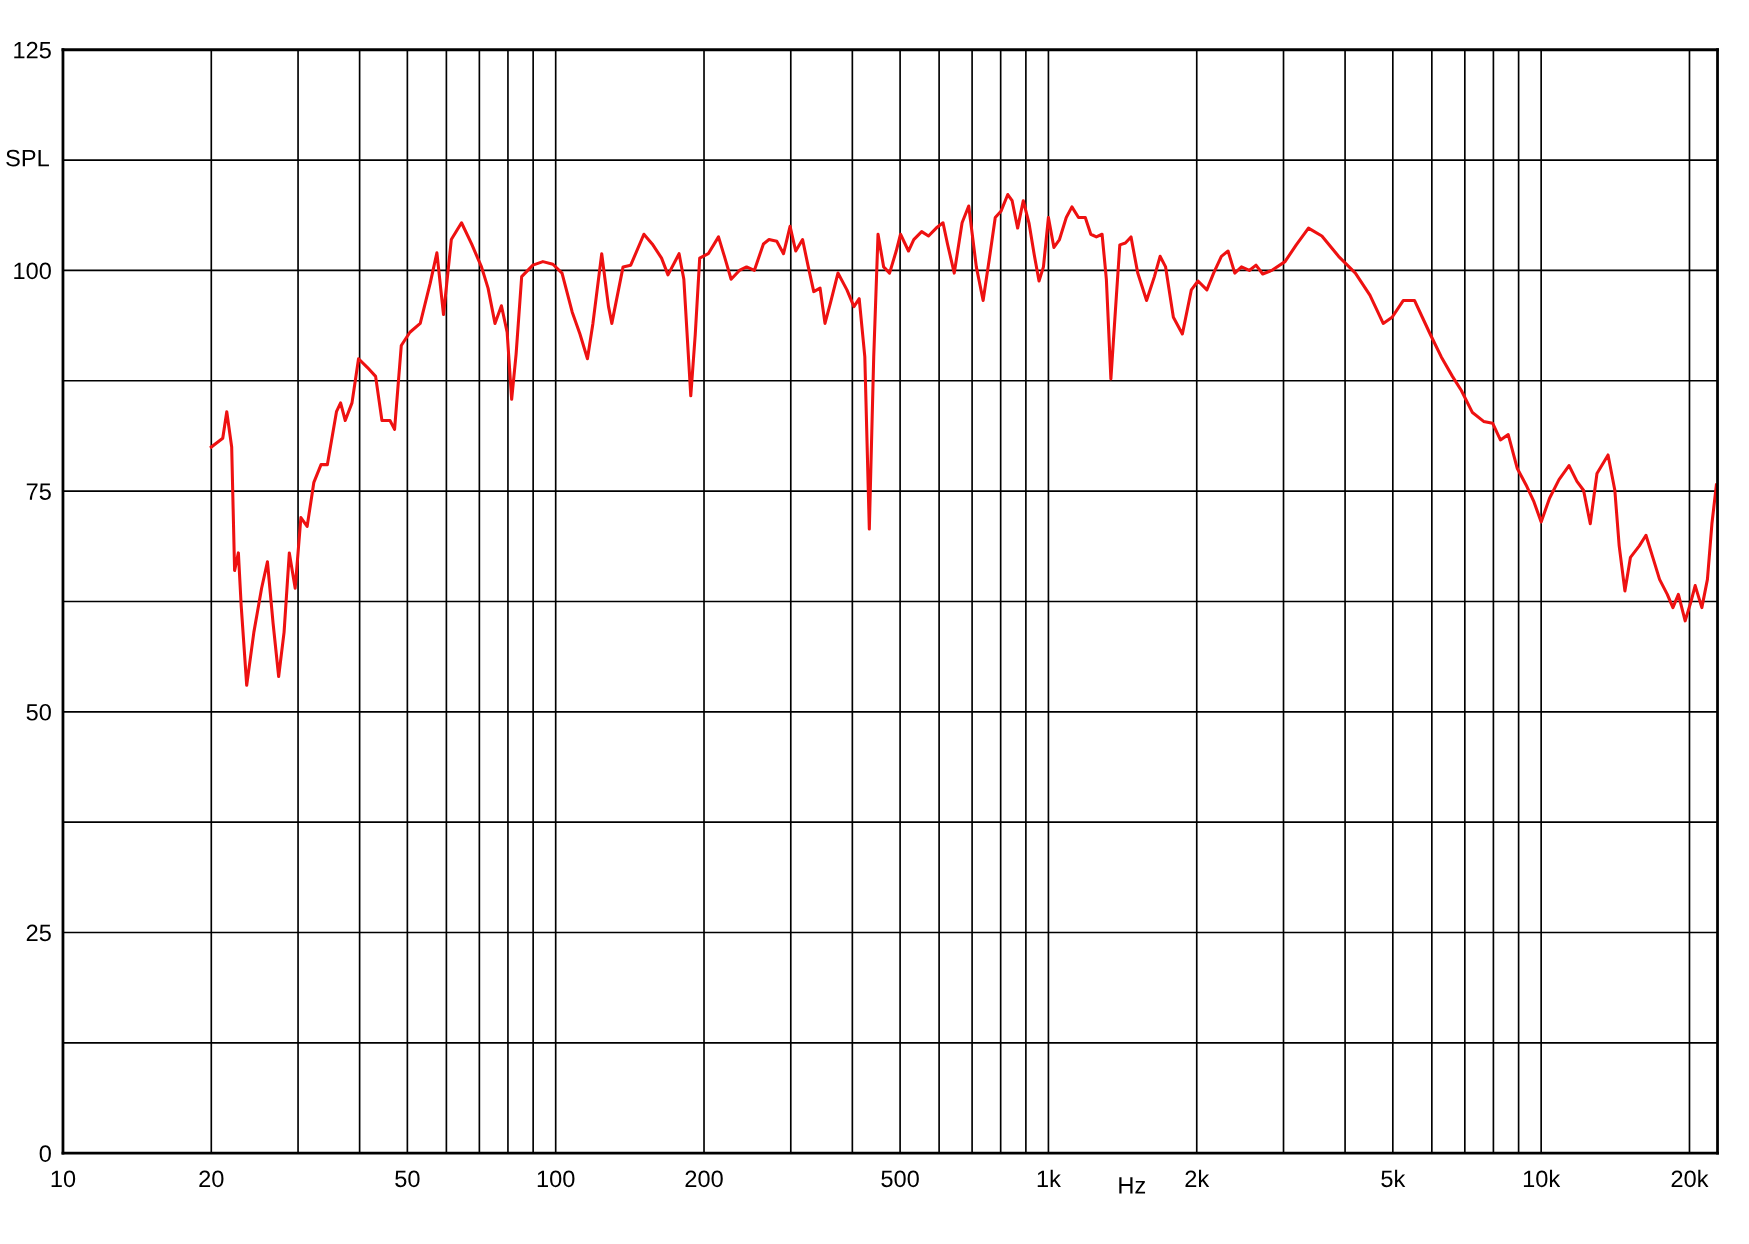 Image resolution: width=1749 pixels, height=1244 pixels. What do you see at coordinates (1049, 1178) in the screenshot?
I see `x-tick-label: 1k` at bounding box center [1049, 1178].